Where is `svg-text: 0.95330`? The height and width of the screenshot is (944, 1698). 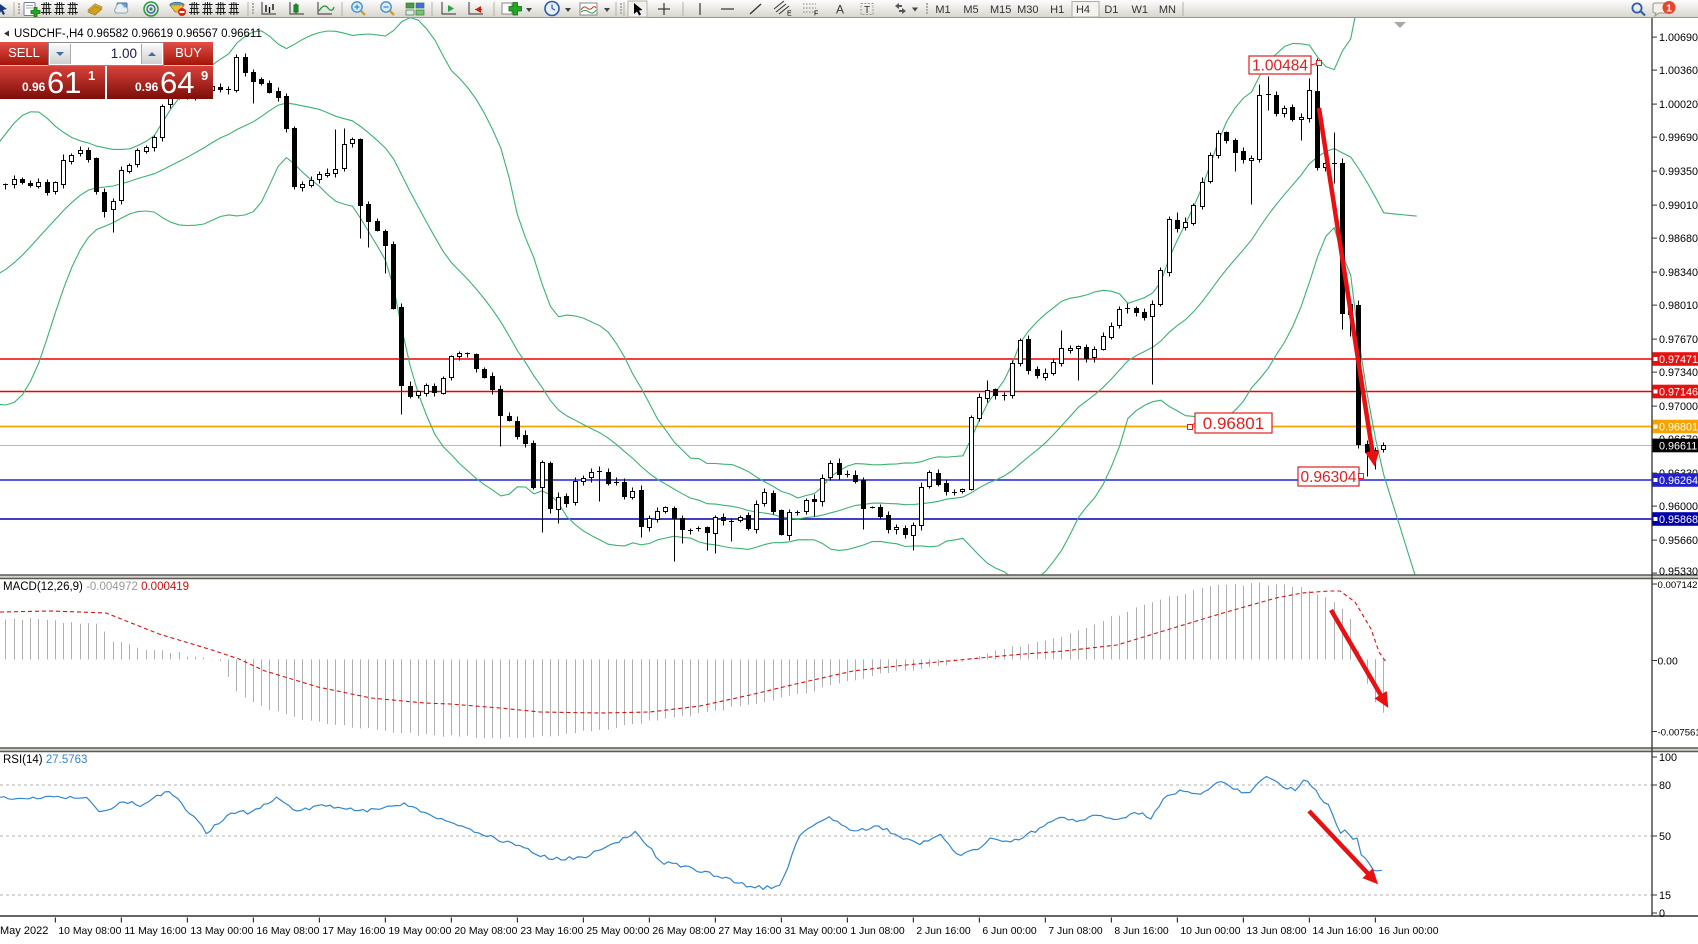 svg-text: 0.95330 is located at coordinates (1678, 572).